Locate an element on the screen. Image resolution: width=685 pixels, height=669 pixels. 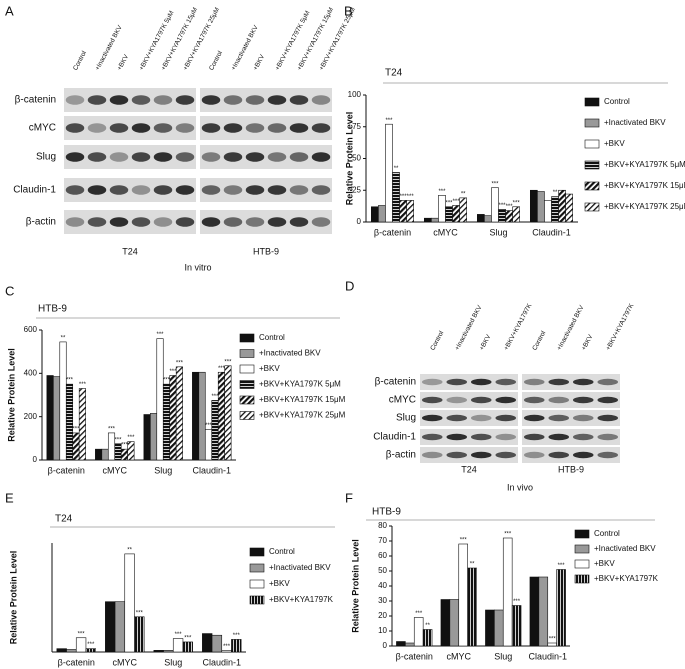
legend-label: +BKV+KYA1797K 25μM is located at coordinates (302, 415).